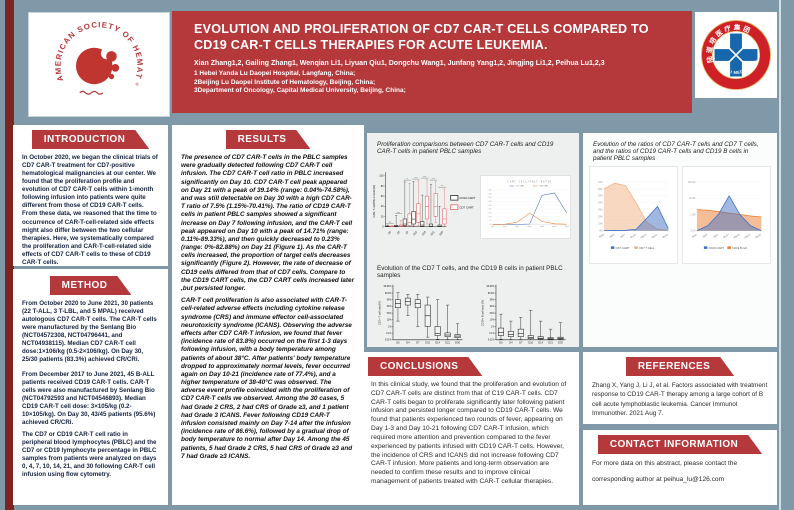  What do you see at coordinates (623, 248) in the screenshot?
I see `svg-text: CD7 CART` at bounding box center [623, 248].